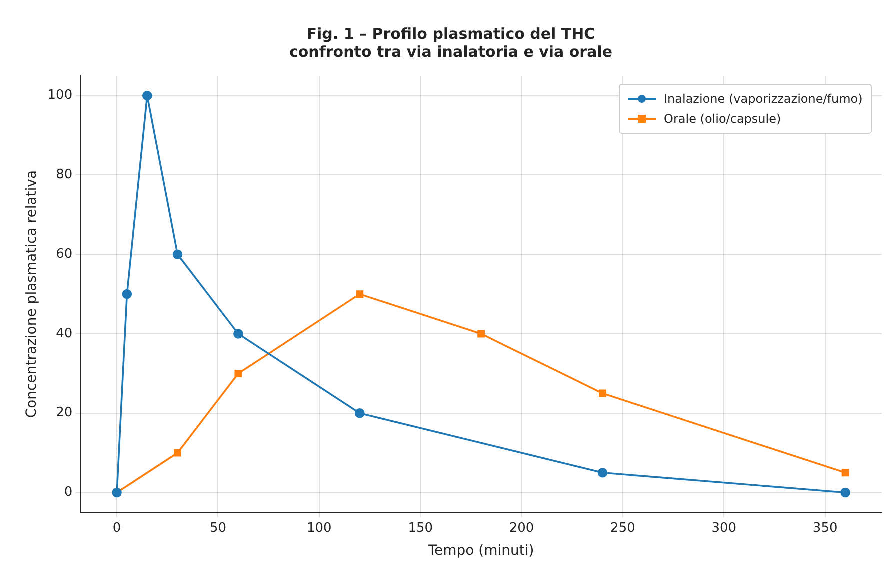 The image size is (888, 572). What do you see at coordinates (825, 528) in the screenshot?
I see `x-tick-label: 350` at bounding box center [825, 528].